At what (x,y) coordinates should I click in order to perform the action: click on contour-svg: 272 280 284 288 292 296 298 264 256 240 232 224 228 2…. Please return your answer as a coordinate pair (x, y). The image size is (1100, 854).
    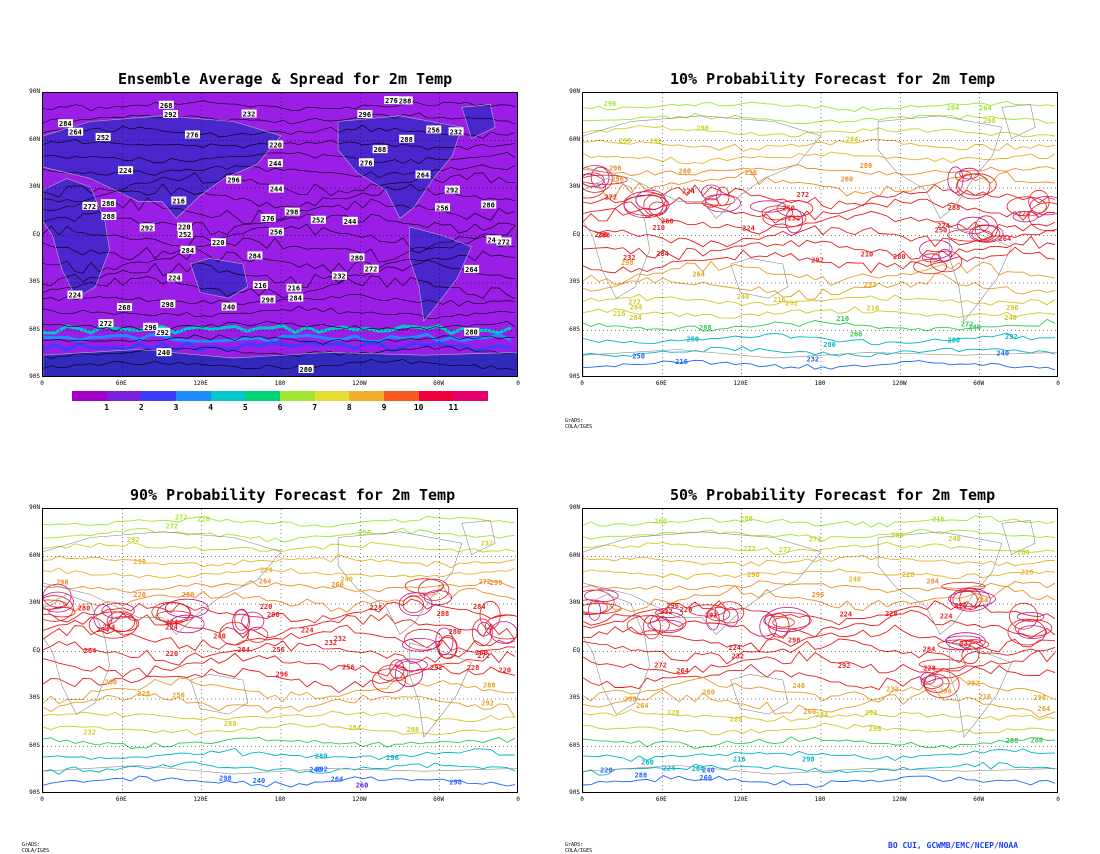
    Looking at the image, I should click on (280, 650).